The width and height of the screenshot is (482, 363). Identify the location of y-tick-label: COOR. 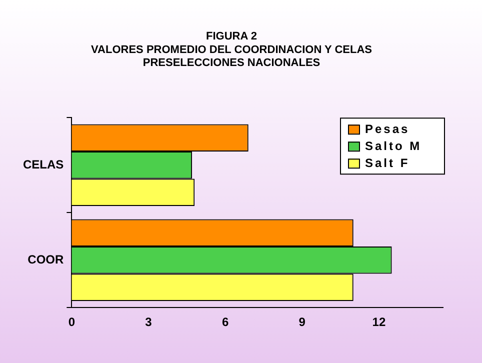
(46, 259).